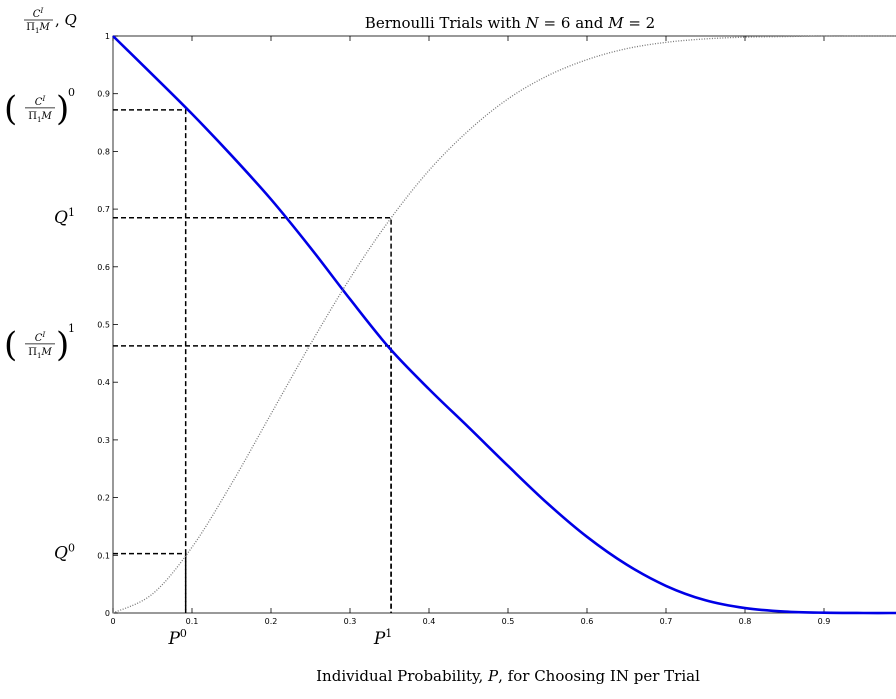 This screenshot has width=896, height=699. I want to click on svg-text: 0, so click(71, 92).